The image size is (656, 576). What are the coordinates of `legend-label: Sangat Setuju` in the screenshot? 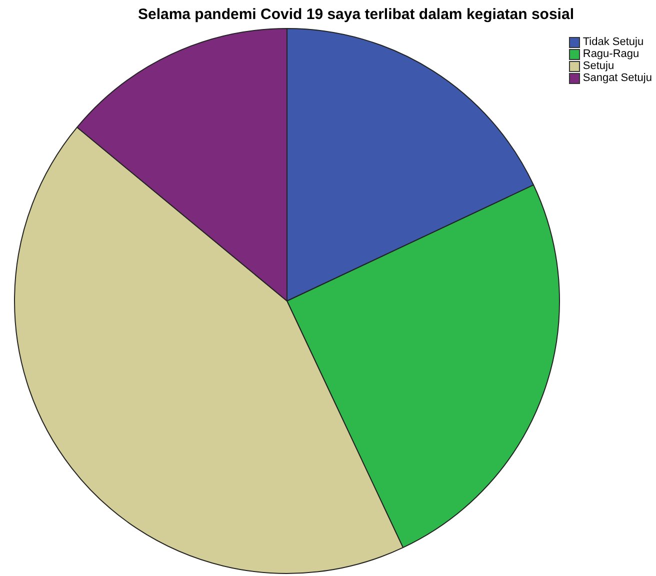 It's located at (617, 78).